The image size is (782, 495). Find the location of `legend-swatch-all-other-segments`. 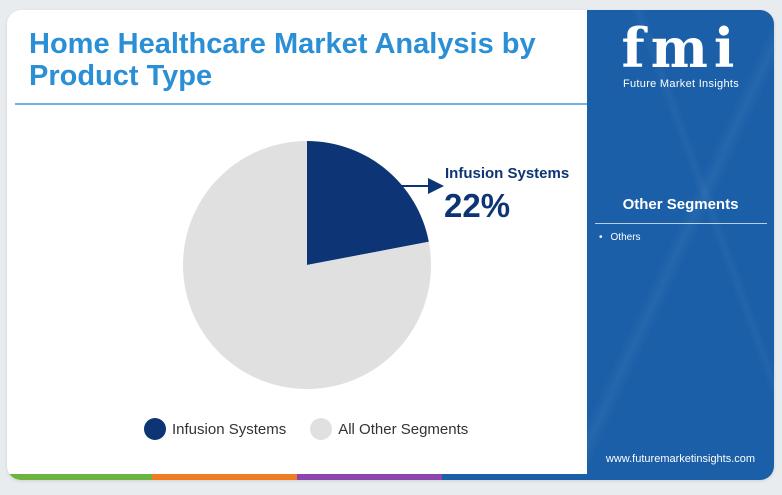

legend-swatch-all-other-segments is located at coordinates (321, 429).